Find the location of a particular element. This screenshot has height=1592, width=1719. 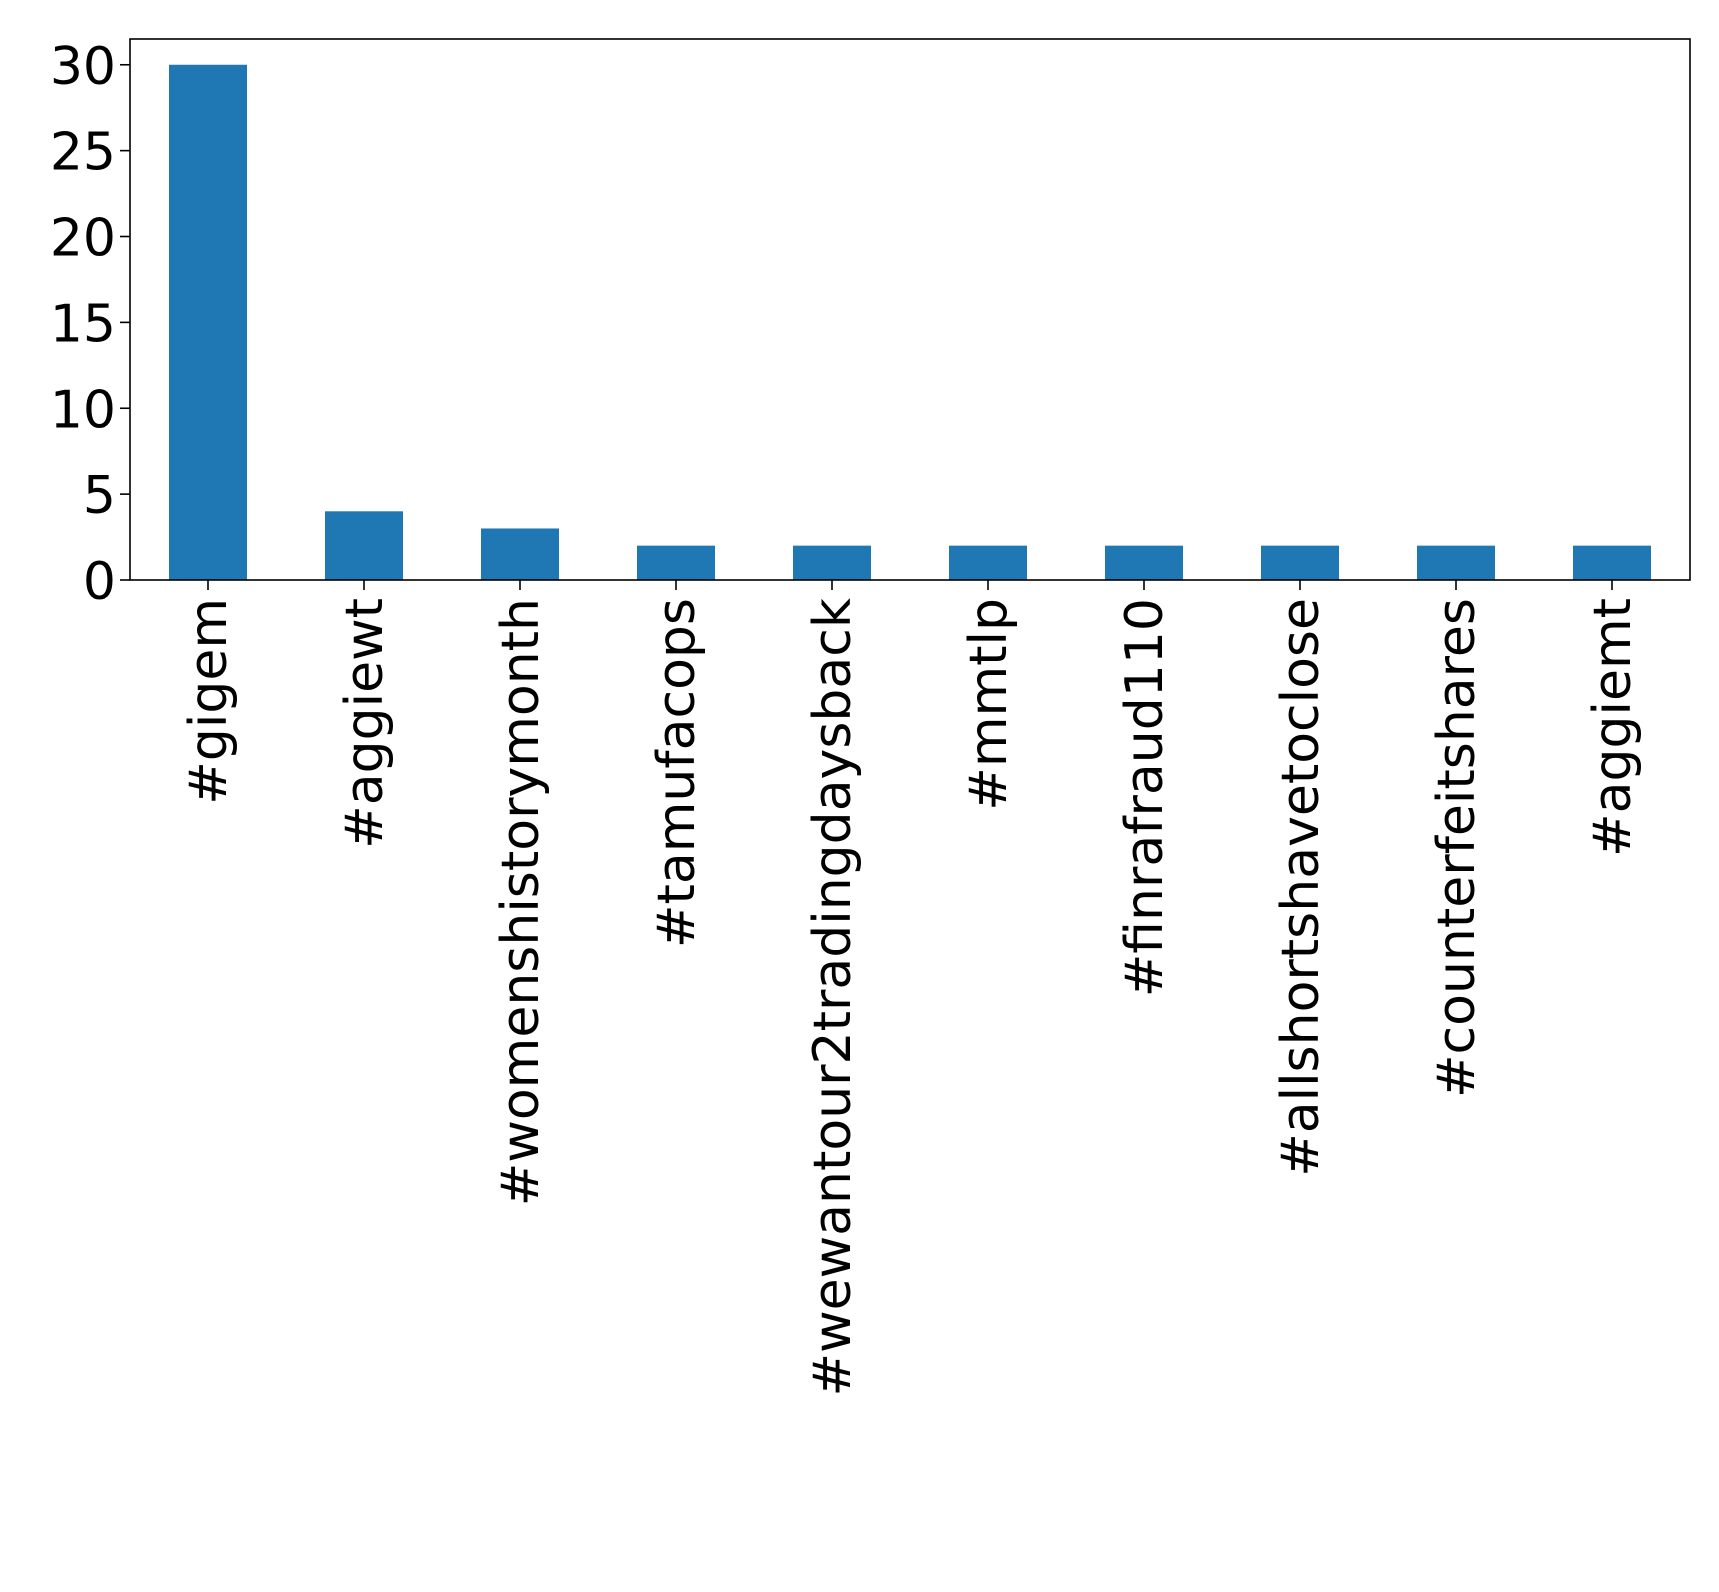

x-tick-label: #tamufacops is located at coordinates (677, 773).